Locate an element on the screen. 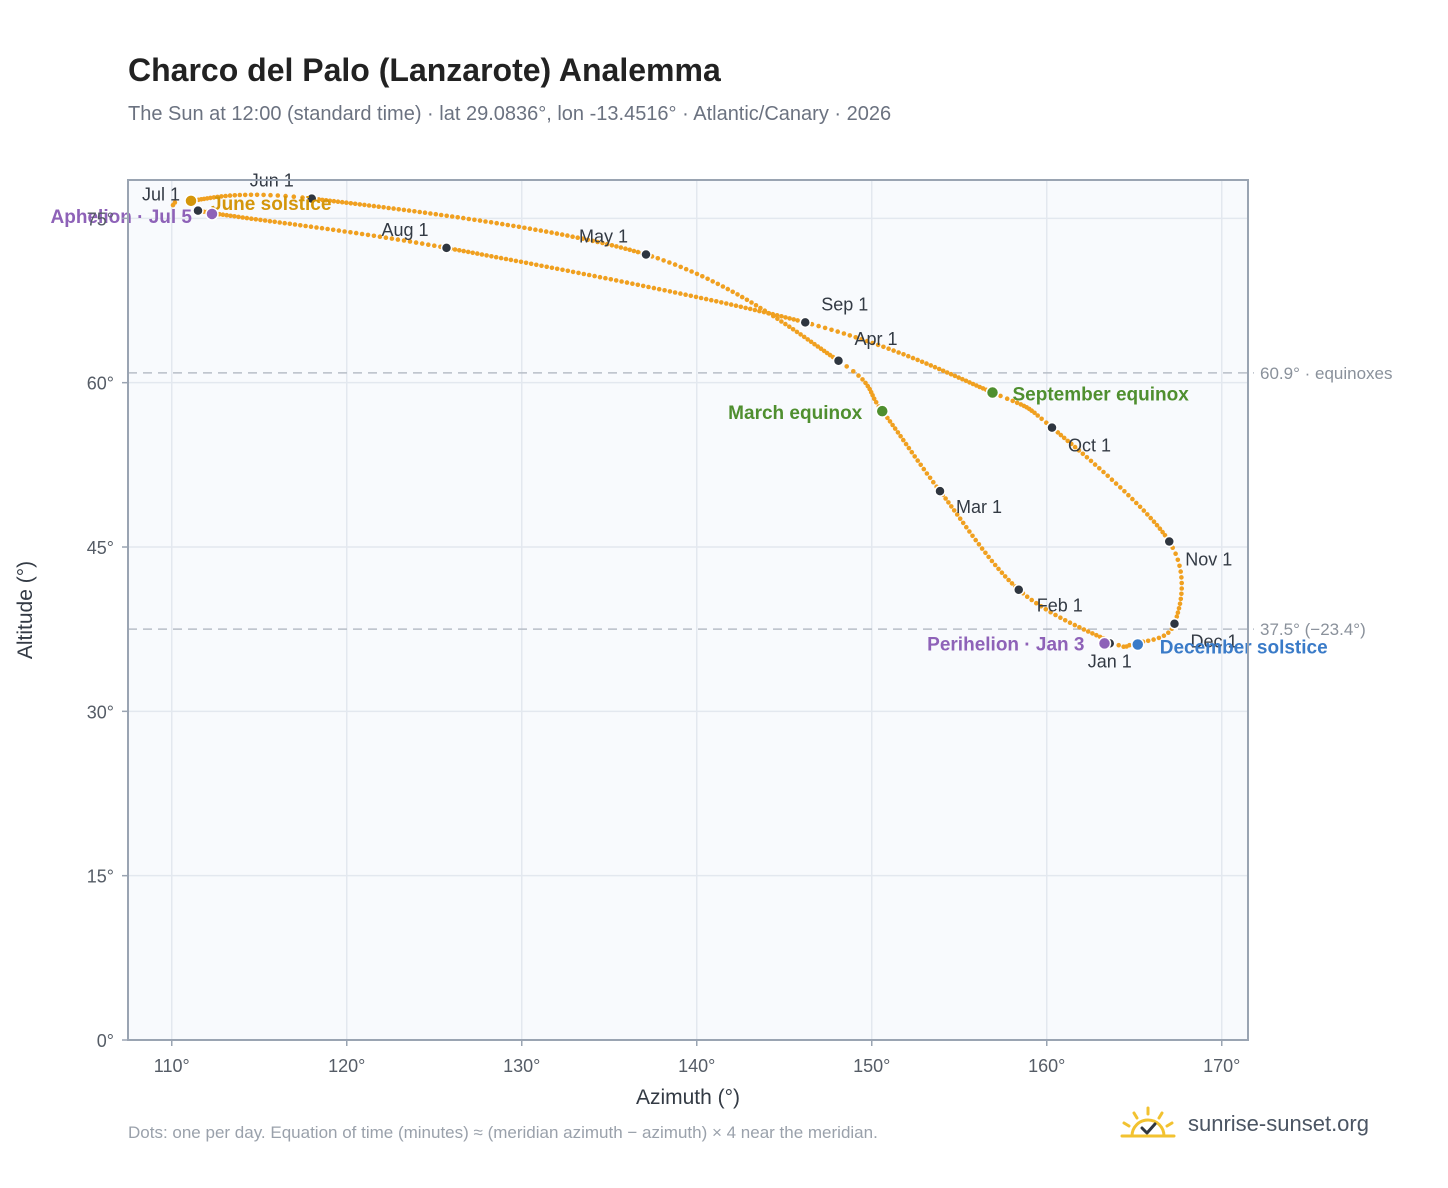 This screenshot has width=1448, height=1188. x-axis-label: Azimuth (°) is located at coordinates (688, 1097).